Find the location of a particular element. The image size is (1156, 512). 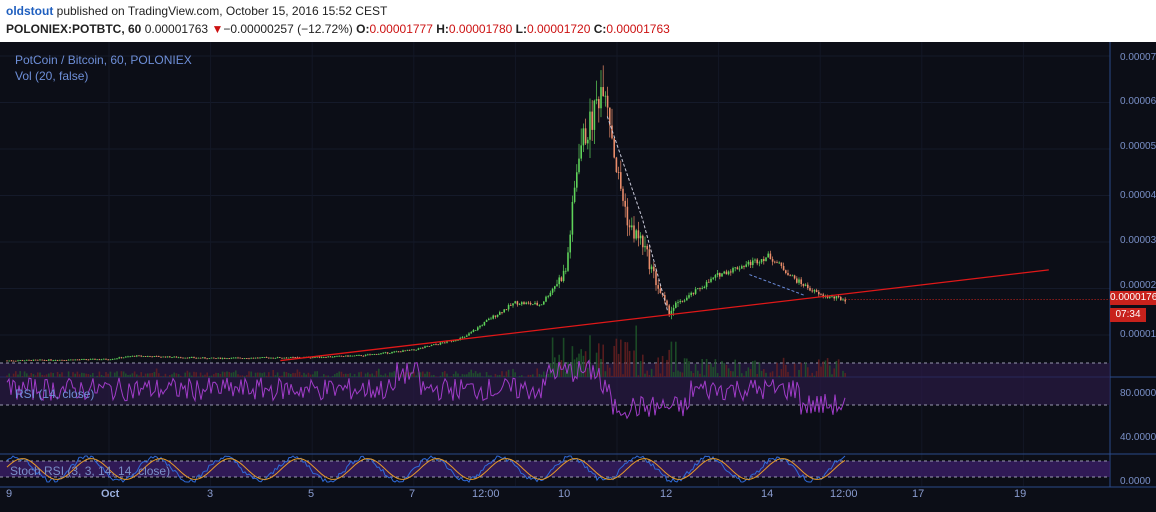

author-link: oldstout is located at coordinates (30, 11).